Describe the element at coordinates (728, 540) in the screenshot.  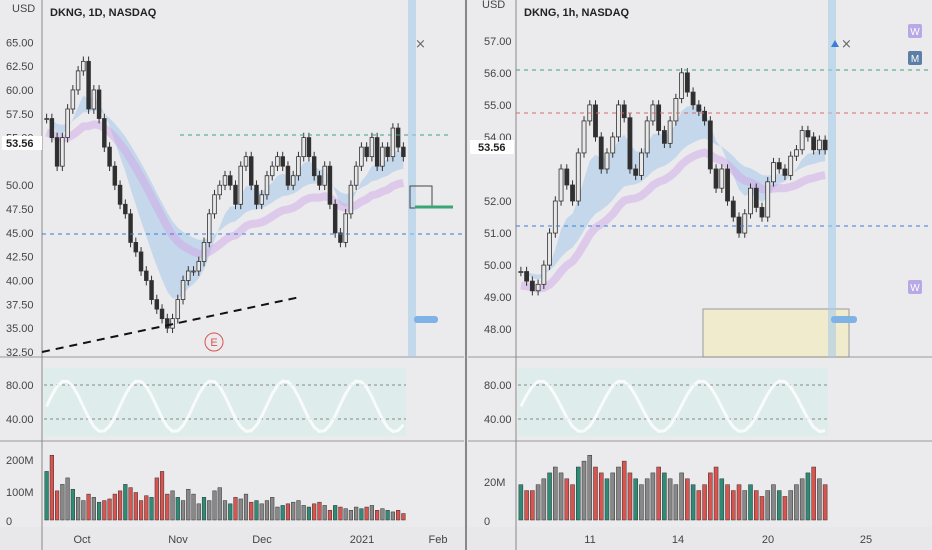
I see `right-time-axis: 11 14 20 25` at that location.